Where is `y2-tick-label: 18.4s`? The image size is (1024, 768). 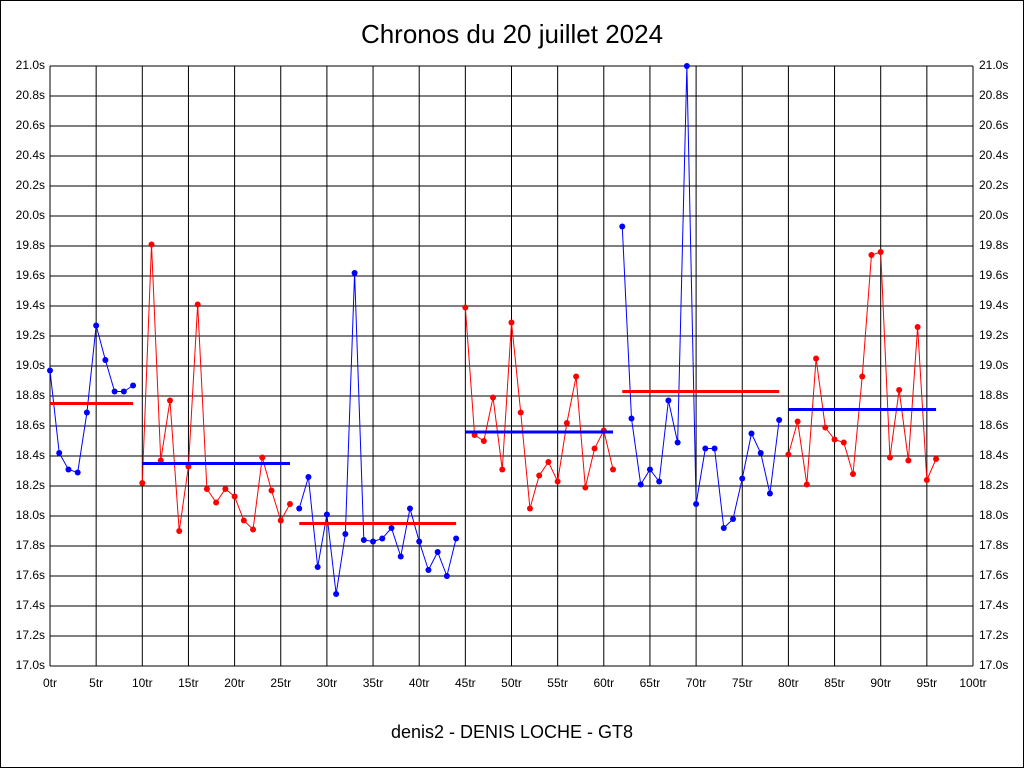
y2-tick-label: 18.4s is located at coordinates (993, 455).